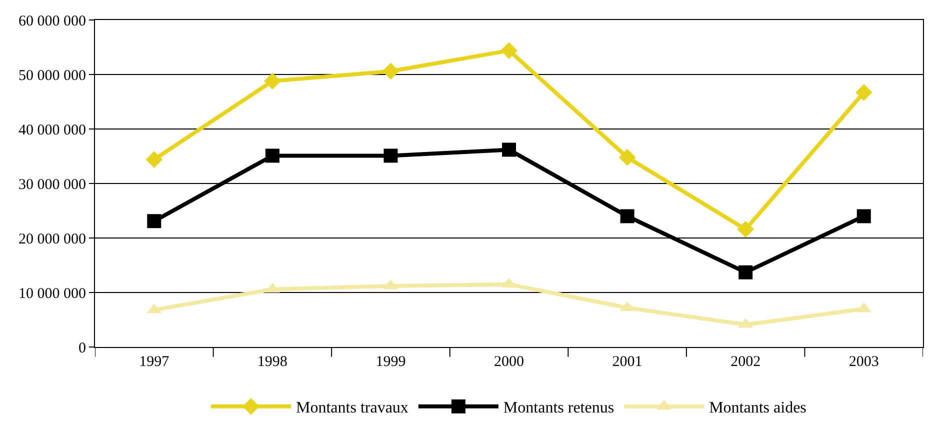  Describe the element at coordinates (627, 362) in the screenshot. I see `x-tick-label: 2001` at that location.